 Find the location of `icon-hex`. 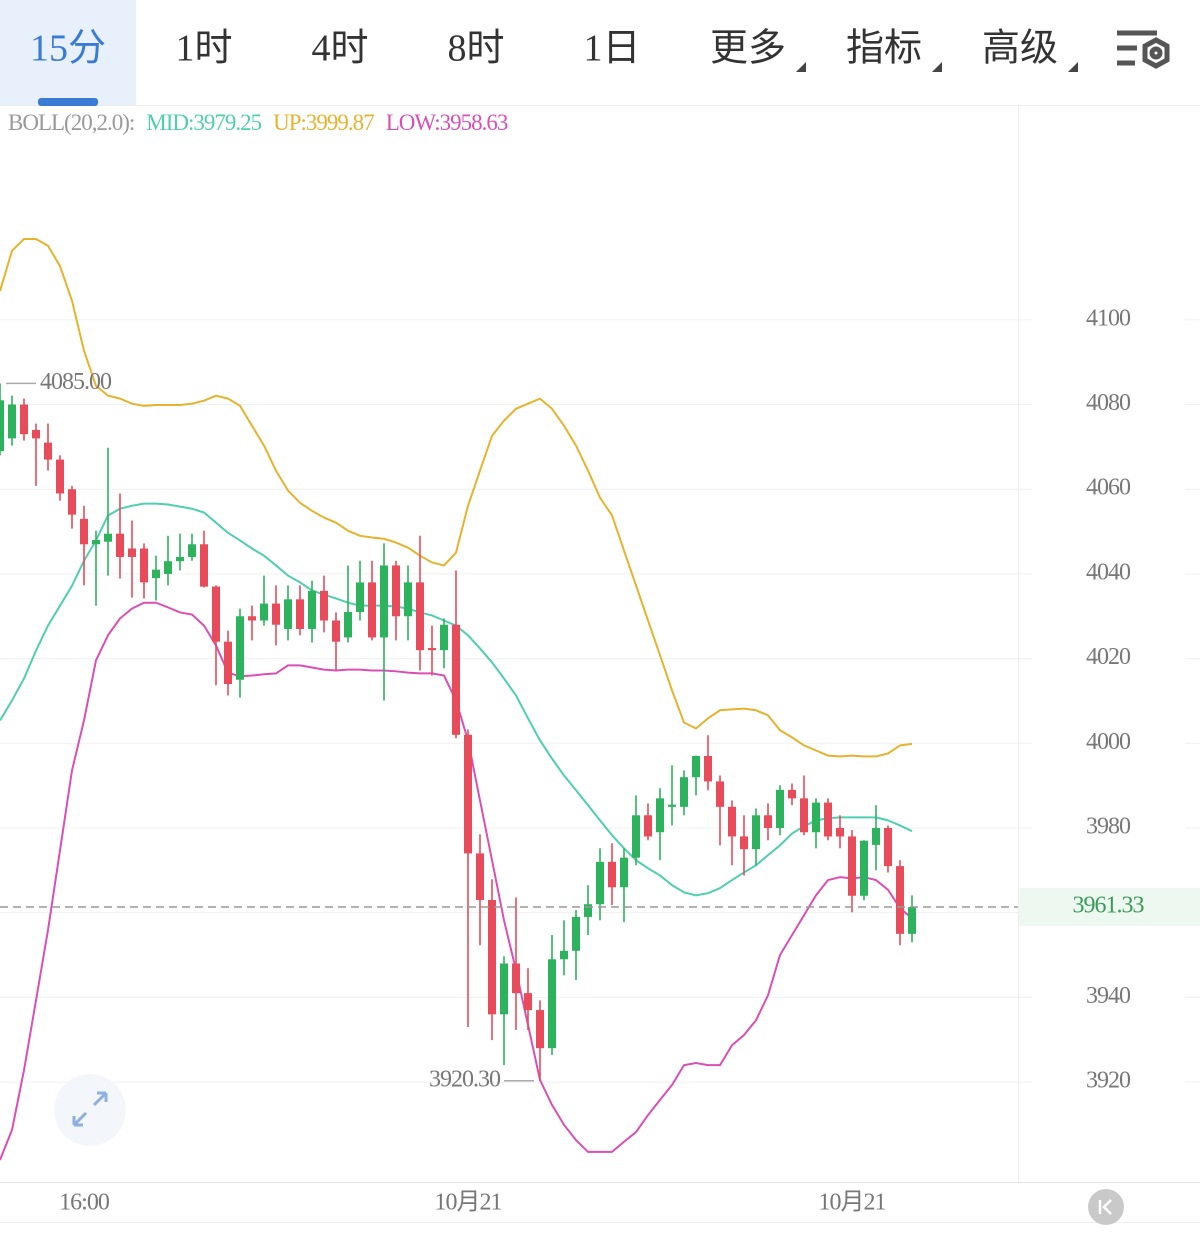

icon-hex is located at coordinates (1156, 53).